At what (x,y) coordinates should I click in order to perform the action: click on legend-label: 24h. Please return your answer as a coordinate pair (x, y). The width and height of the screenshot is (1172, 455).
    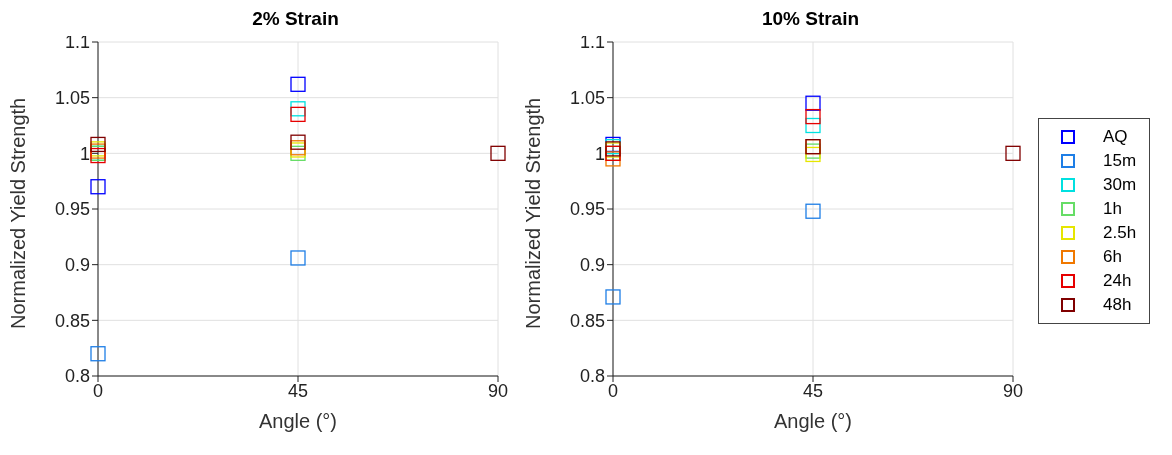
    Looking at the image, I should click on (1117, 281).